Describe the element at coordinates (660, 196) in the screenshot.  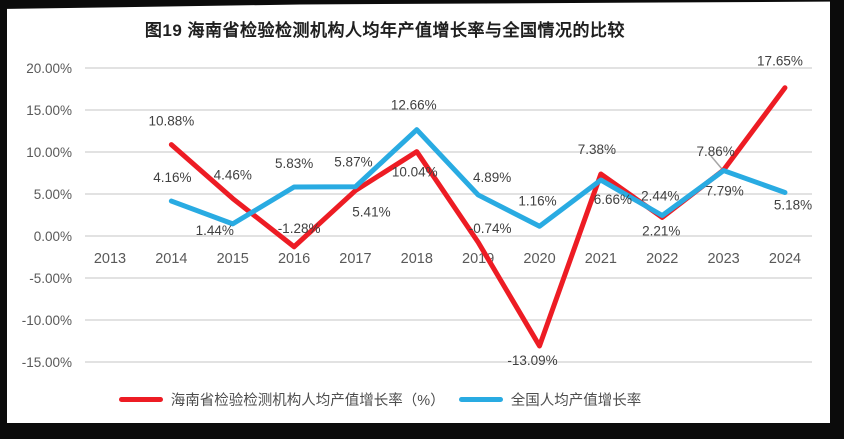
I see `data-label: 2.44%` at that location.